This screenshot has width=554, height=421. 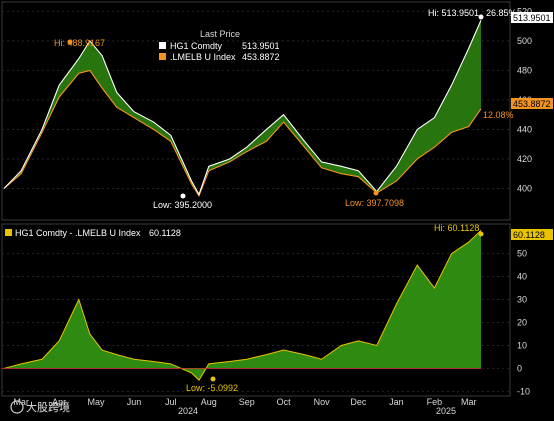 What do you see at coordinates (17, 407) in the screenshot?
I see `watermark-logo-icon` at bounding box center [17, 407].